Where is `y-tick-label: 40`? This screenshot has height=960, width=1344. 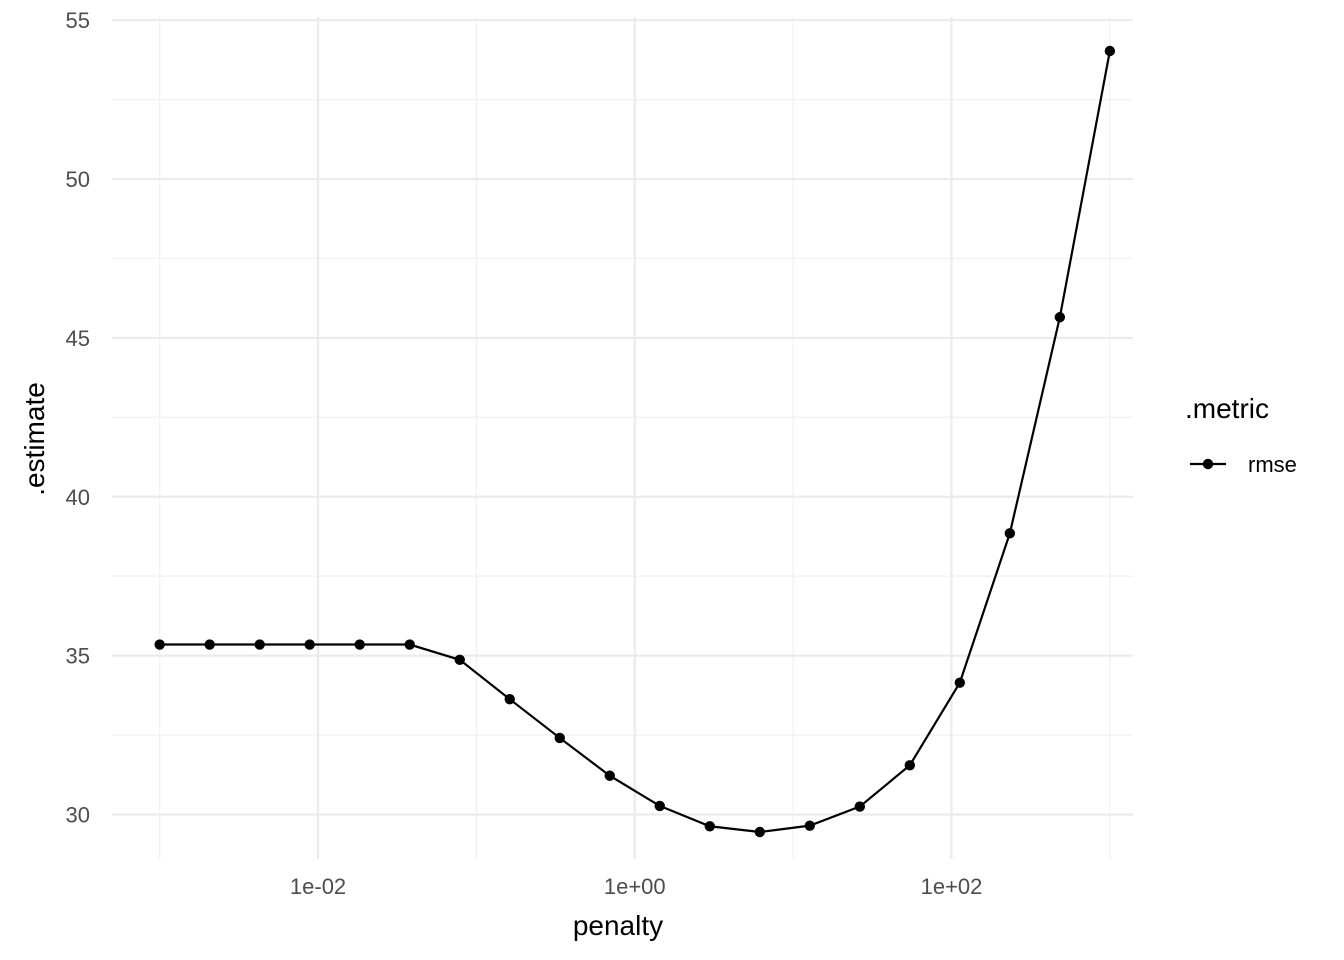 y-tick-label: 40 is located at coordinates (78, 497).